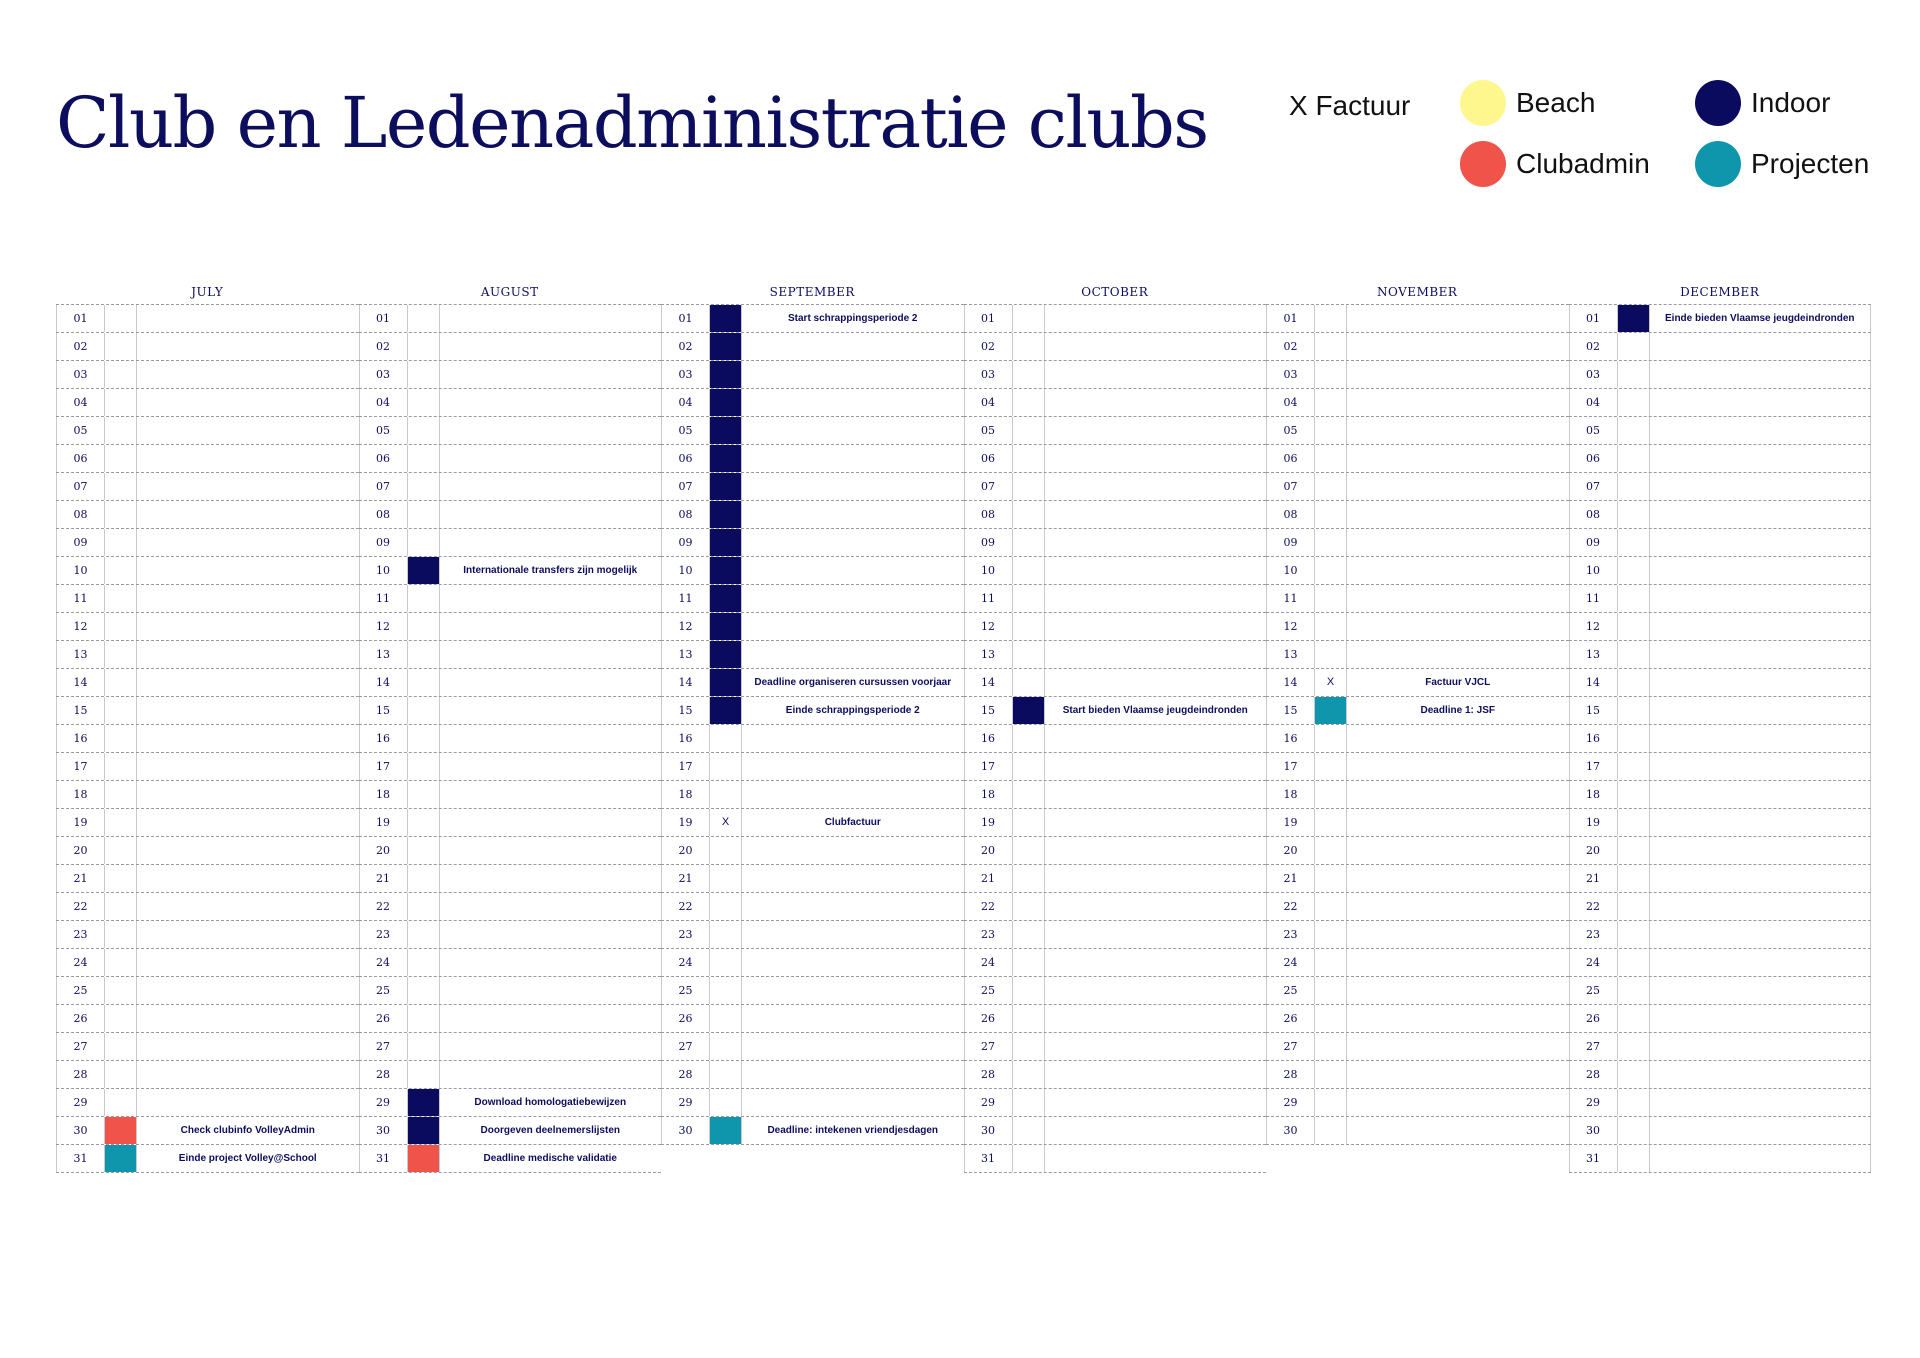 Image resolution: width=1920 pixels, height=1358 pixels. Describe the element at coordinates (987, 1018) in the screenshot. I see `day-number: 26` at that location.